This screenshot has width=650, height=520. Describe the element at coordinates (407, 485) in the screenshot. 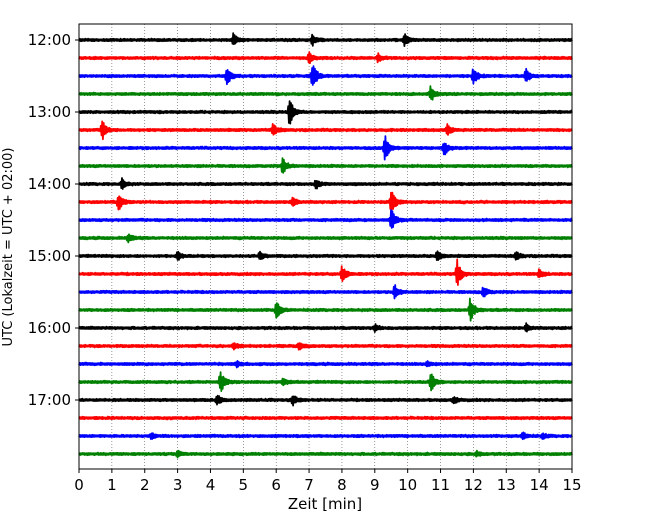

I see `x-tick-label: 10` at that location.